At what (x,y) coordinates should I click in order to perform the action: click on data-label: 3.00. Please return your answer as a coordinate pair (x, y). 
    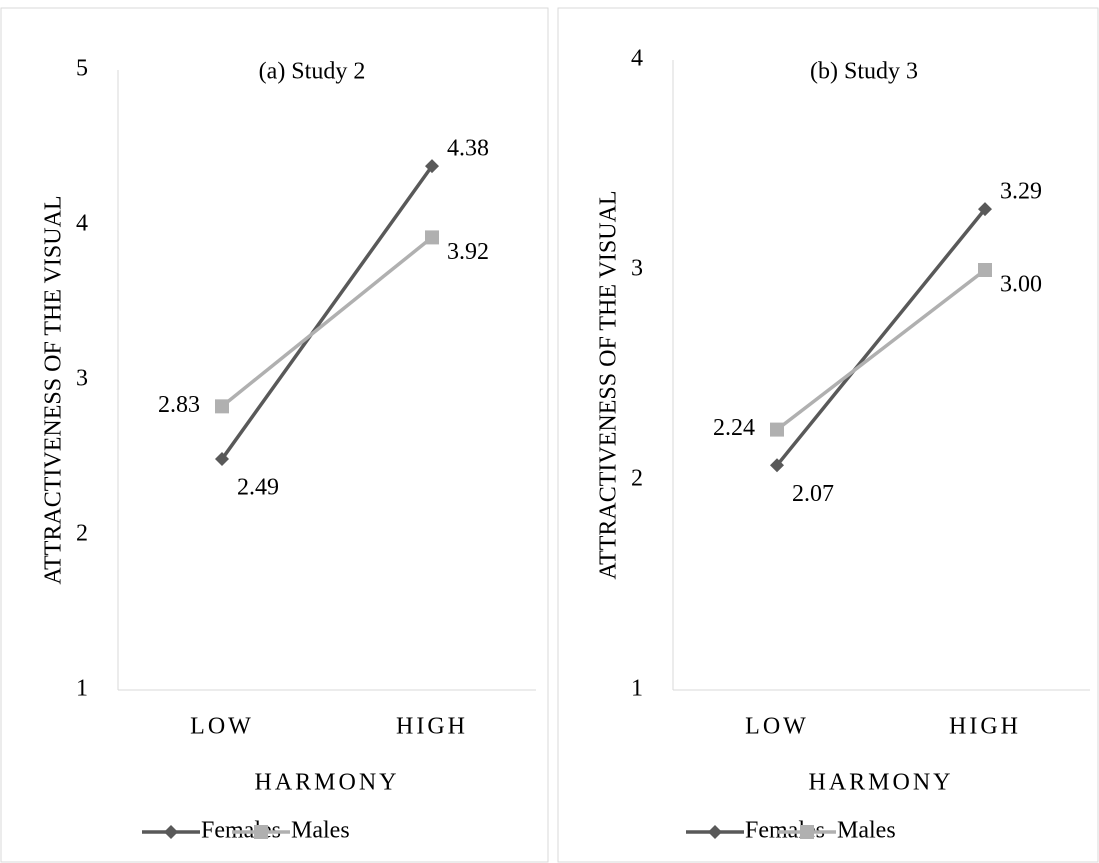
    Looking at the image, I should click on (1021, 285).